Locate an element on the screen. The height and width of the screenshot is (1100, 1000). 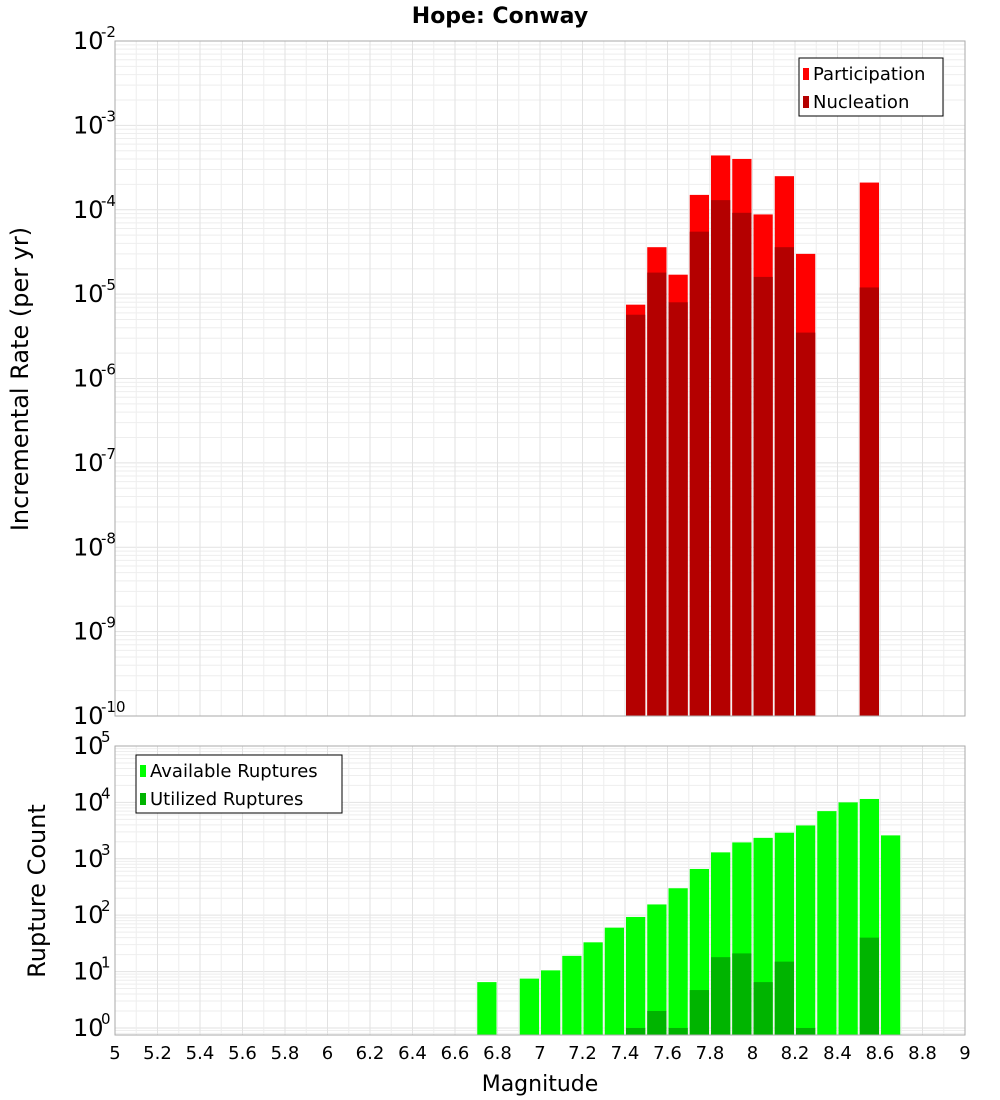
x-tick-label: 8.6 is located at coordinates (880, 1053).